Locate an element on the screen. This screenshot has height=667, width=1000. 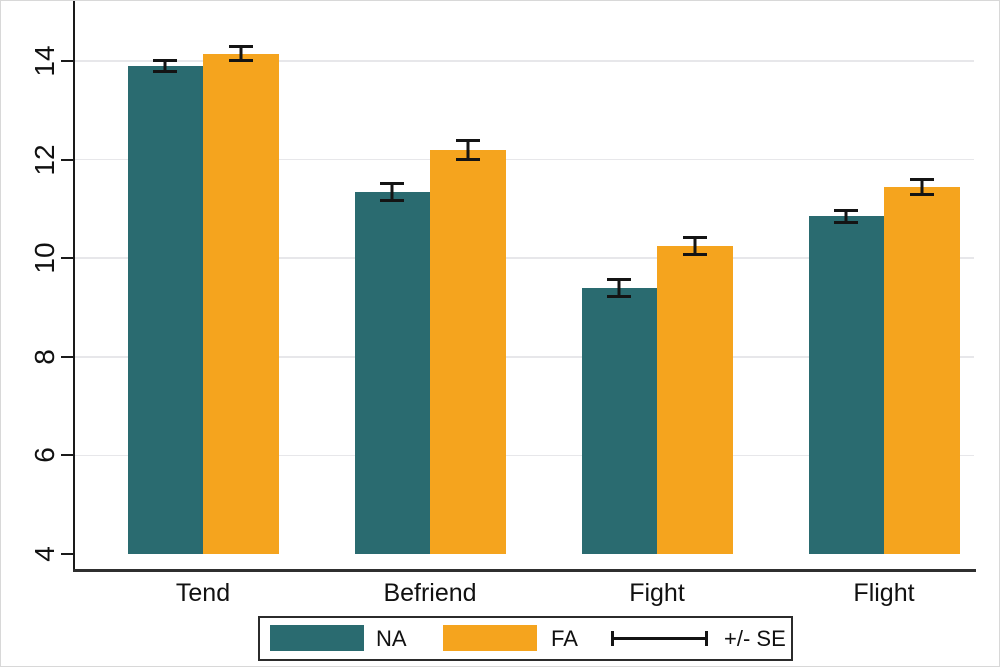
error-bar-line is located at coordinates (659, 638).